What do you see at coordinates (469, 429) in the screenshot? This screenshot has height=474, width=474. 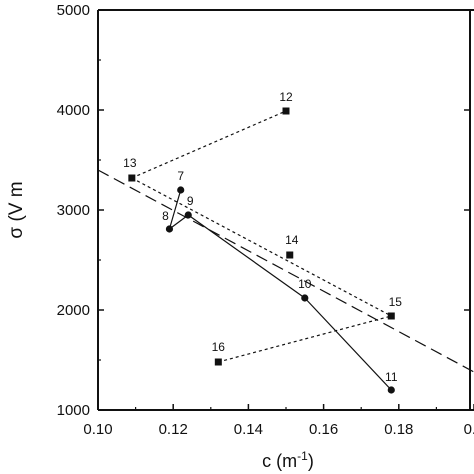 I see `x-tick-label: 0.2` at bounding box center [469, 429].